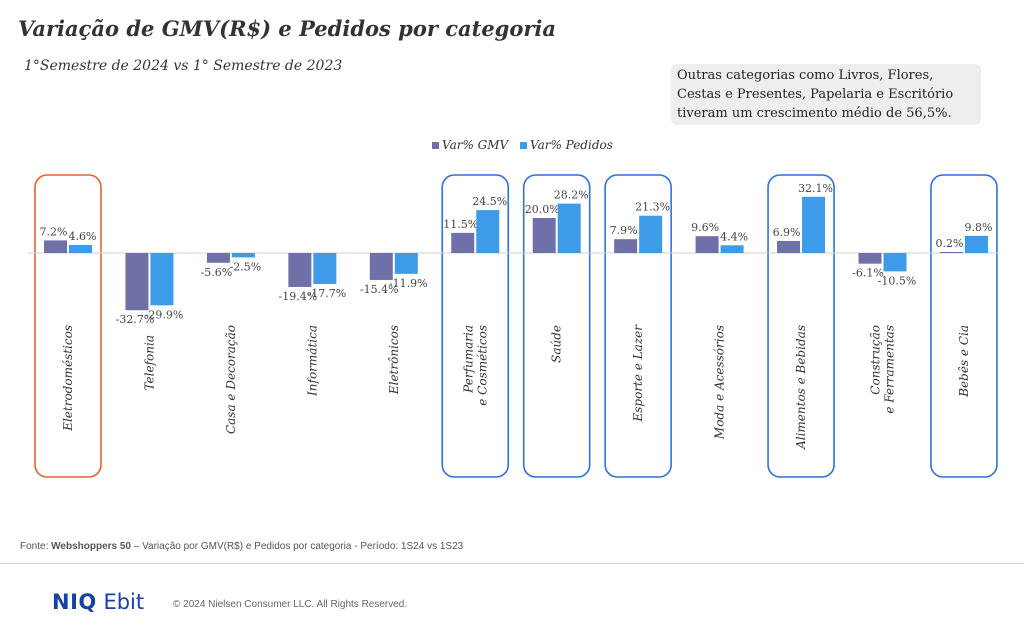  Describe the element at coordinates (68, 378) in the screenshot. I see `category-label-0: Eletrodomésticos` at that location.